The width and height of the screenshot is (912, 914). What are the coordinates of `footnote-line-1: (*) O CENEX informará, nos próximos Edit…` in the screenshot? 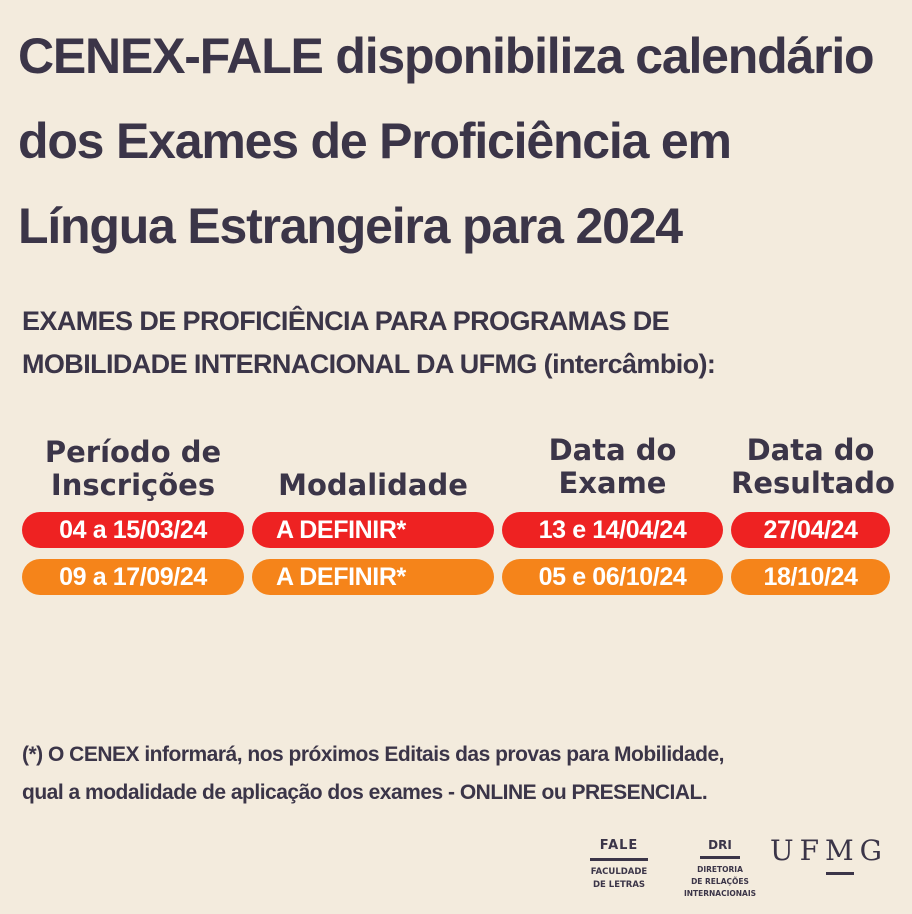 It's located at (373, 754).